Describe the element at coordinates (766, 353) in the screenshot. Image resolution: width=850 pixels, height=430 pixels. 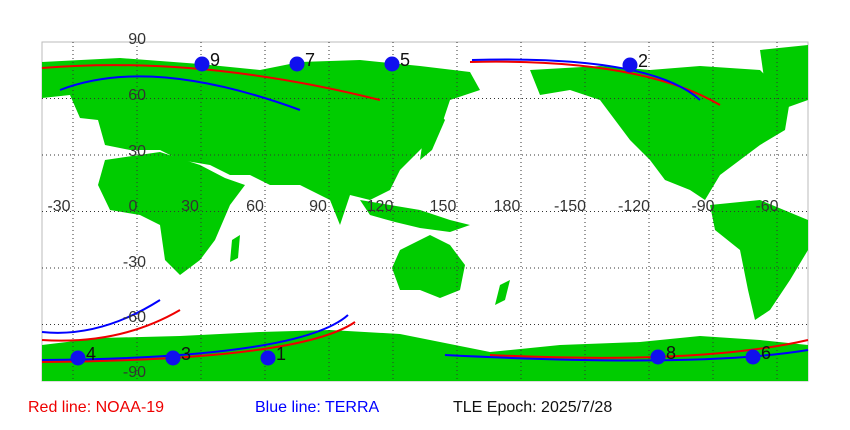
I see `marker-label: 6` at that location.